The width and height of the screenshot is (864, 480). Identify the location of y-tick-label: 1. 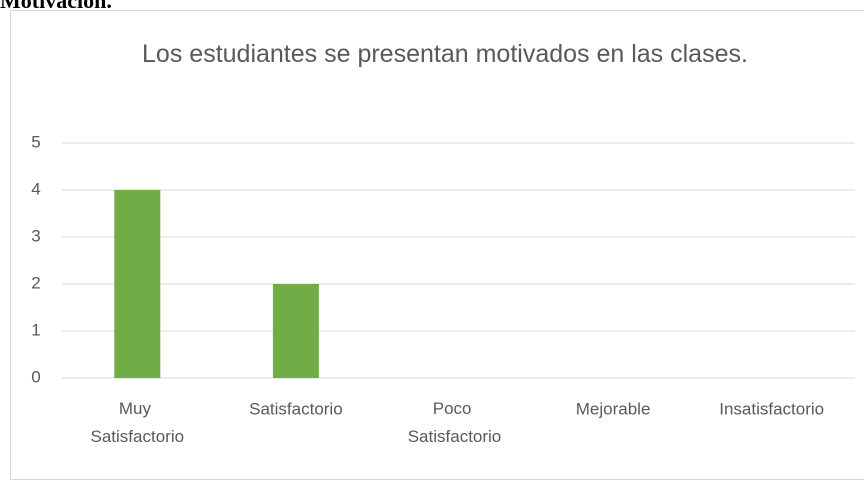
(35, 329).